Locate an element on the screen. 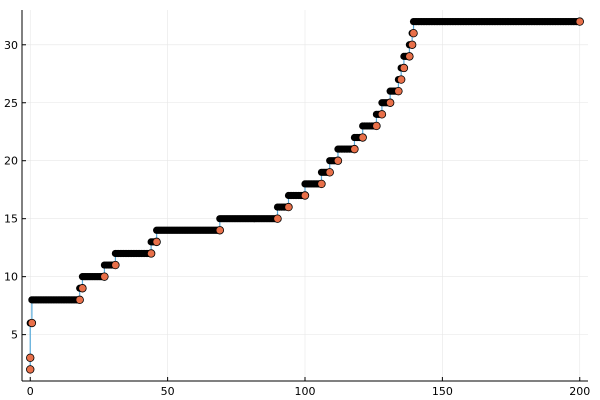 This screenshot has width=600, height=400. y-tick-label: 20 is located at coordinates (11, 161).